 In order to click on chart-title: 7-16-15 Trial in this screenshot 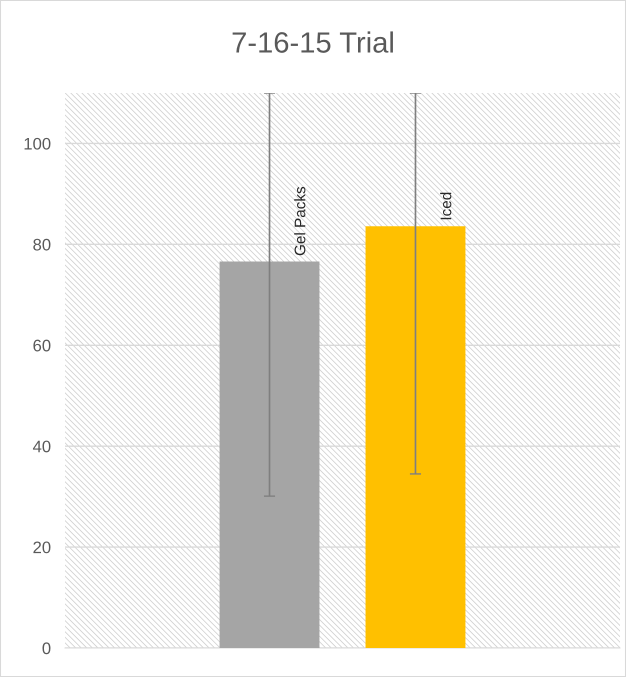, I will do `click(312, 42)`.